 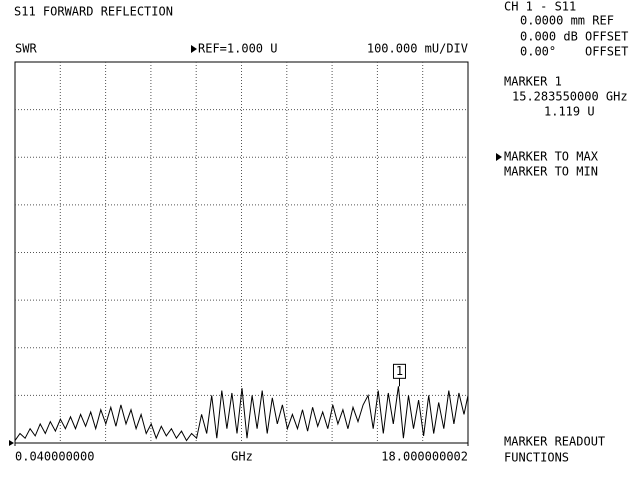 I want to click on x-axis-label: GHz, so click(x=242, y=457).